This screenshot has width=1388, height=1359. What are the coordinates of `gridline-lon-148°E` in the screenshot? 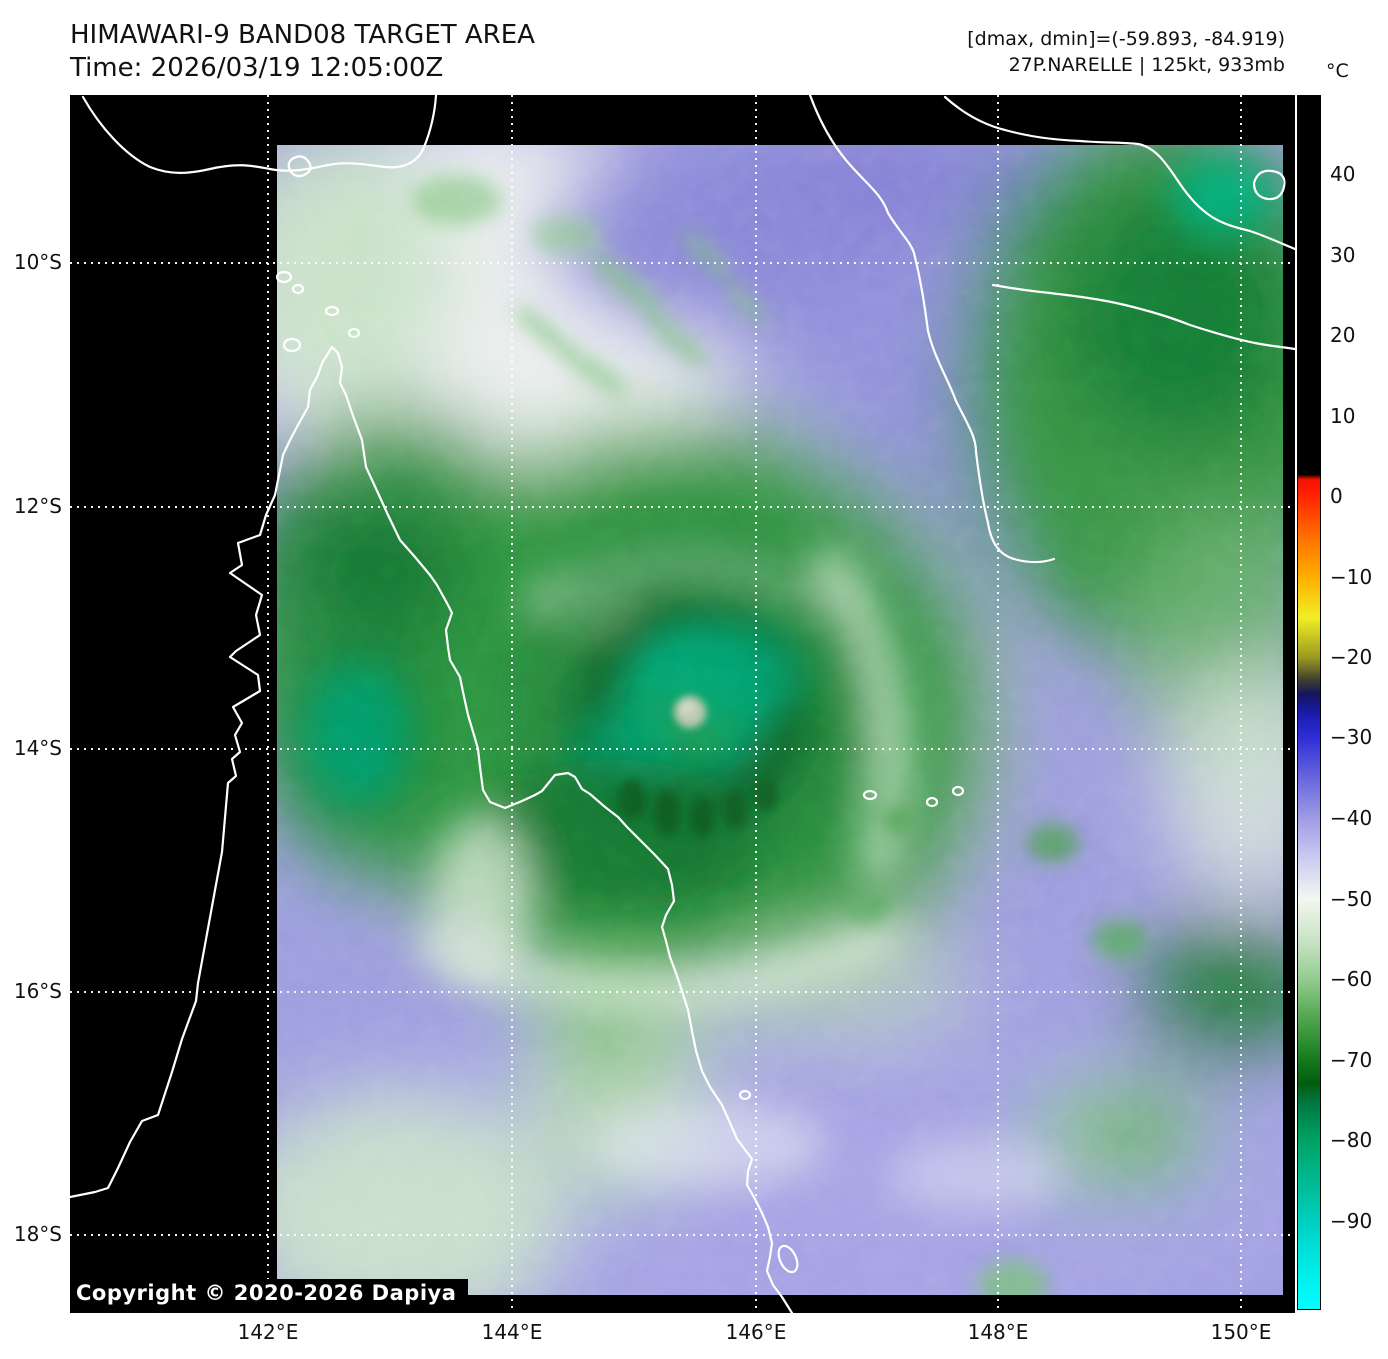 It's located at (998, 704).